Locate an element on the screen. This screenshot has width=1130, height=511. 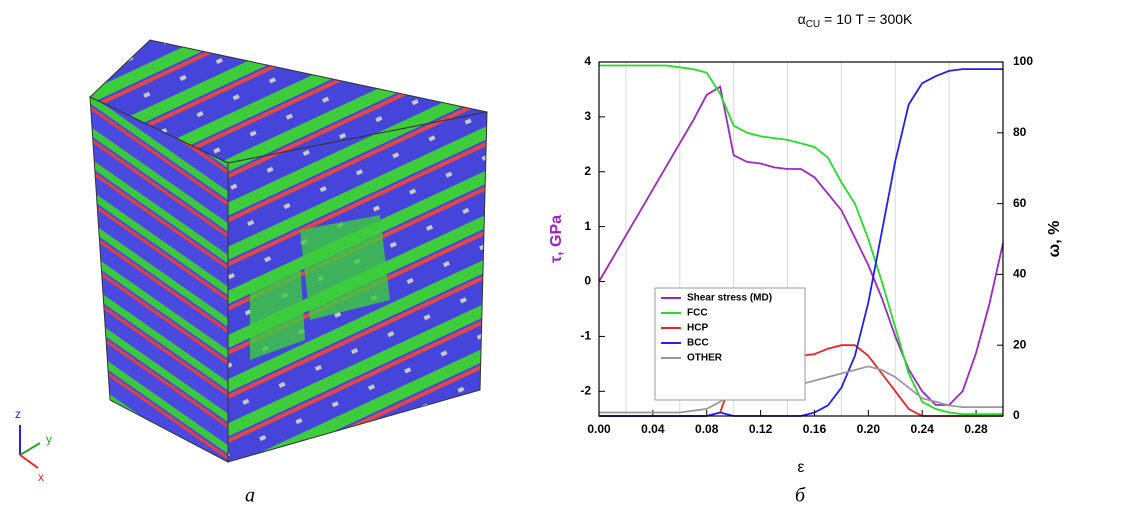
legend-label: Shear stress (MD) is located at coordinates (729, 298).